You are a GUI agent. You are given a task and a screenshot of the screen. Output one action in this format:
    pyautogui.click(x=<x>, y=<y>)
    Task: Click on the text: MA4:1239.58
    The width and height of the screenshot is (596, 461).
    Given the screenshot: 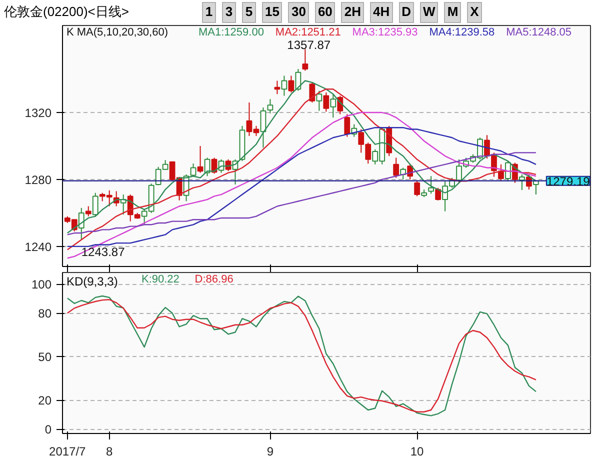 What is the action you would take?
    pyautogui.click(x=462, y=32)
    